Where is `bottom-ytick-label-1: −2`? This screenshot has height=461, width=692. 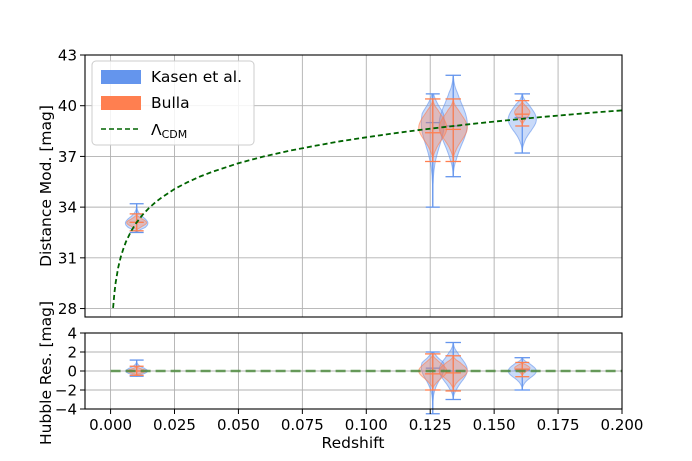
bottom-ytick-label-1: −2 is located at coordinates (66, 391).